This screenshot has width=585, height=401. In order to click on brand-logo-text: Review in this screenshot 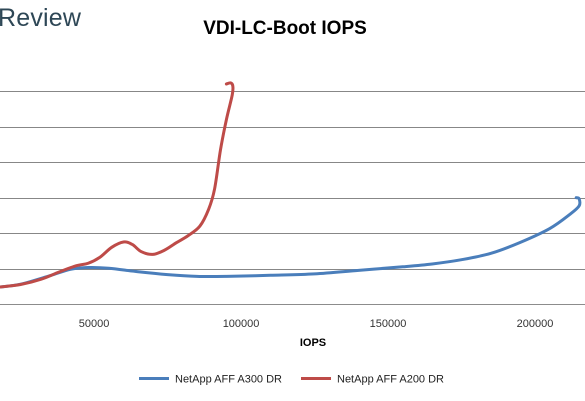, I will do `click(41, 18)`.